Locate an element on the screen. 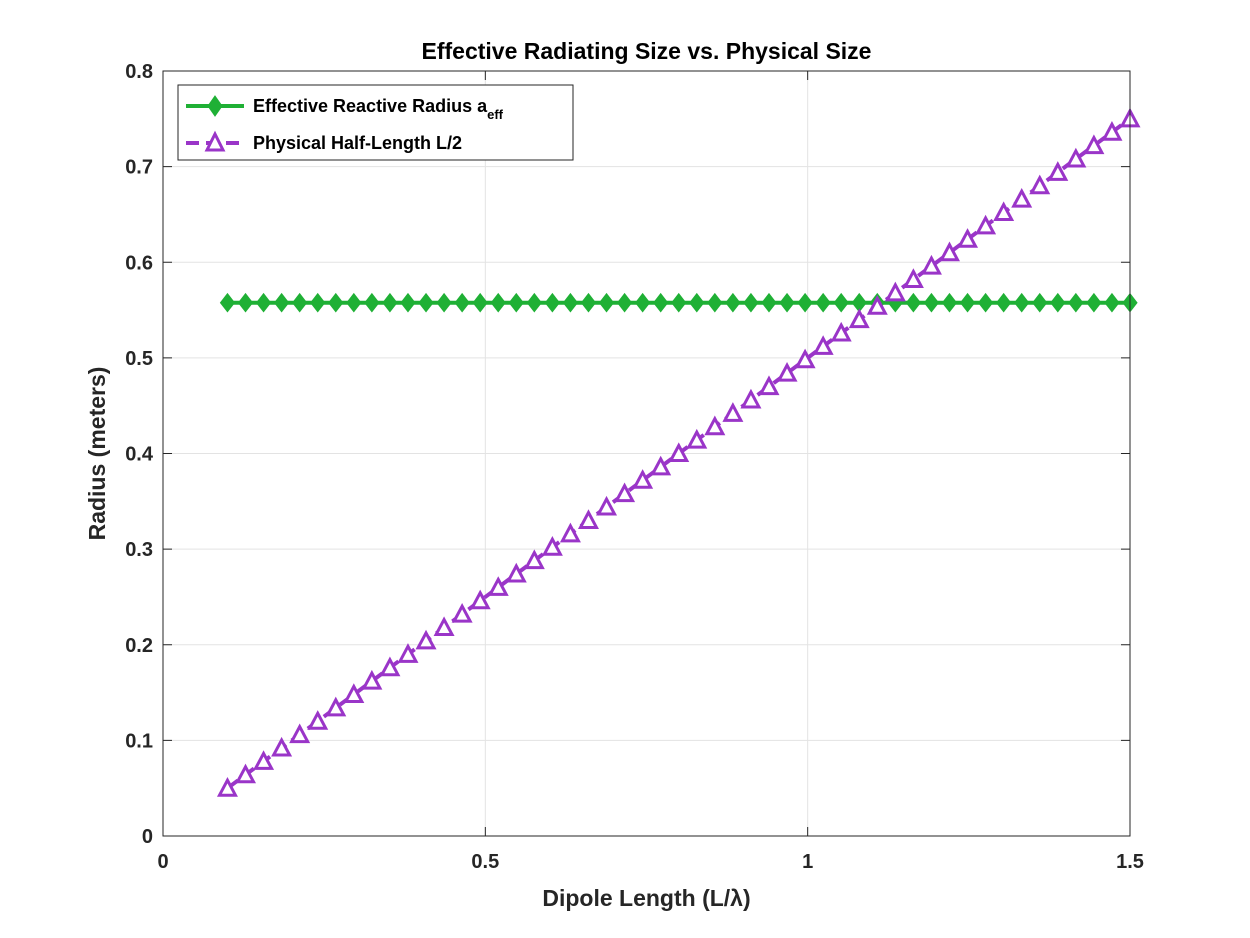 This screenshot has height=938, width=1250. y-tick-label: 0.6 is located at coordinates (139, 263).